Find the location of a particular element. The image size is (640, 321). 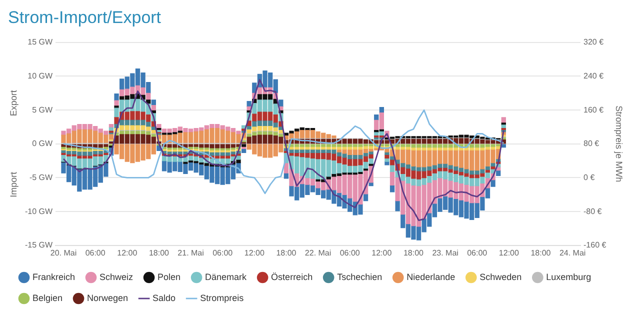

y2-tick-label: 80 € is located at coordinates (592, 143).